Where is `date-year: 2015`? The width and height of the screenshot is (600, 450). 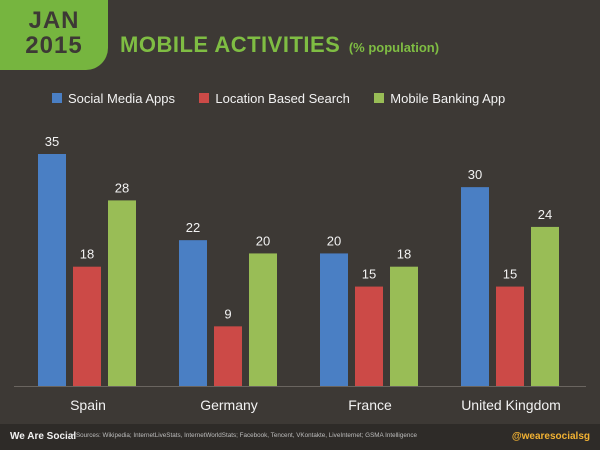
date-year: 2015 is located at coordinates (54, 45).